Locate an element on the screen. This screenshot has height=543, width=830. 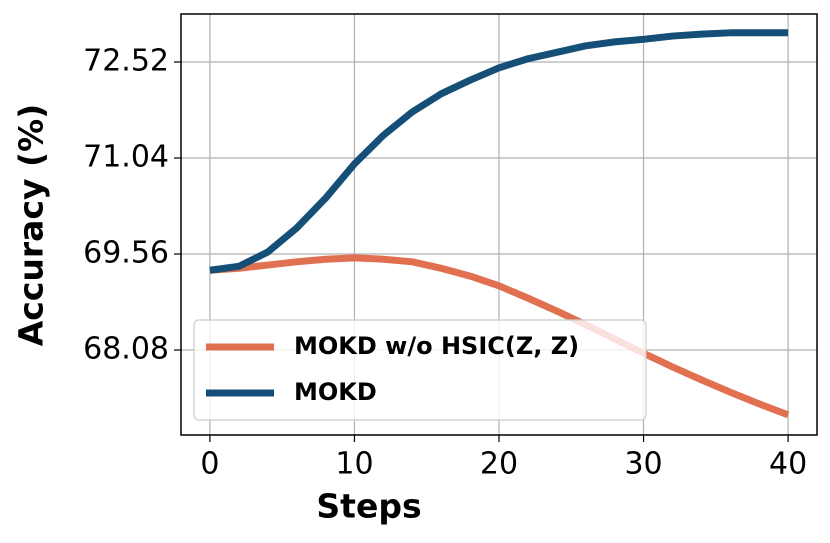
y-axis-label: Accuracy (%) is located at coordinates (31, 225).